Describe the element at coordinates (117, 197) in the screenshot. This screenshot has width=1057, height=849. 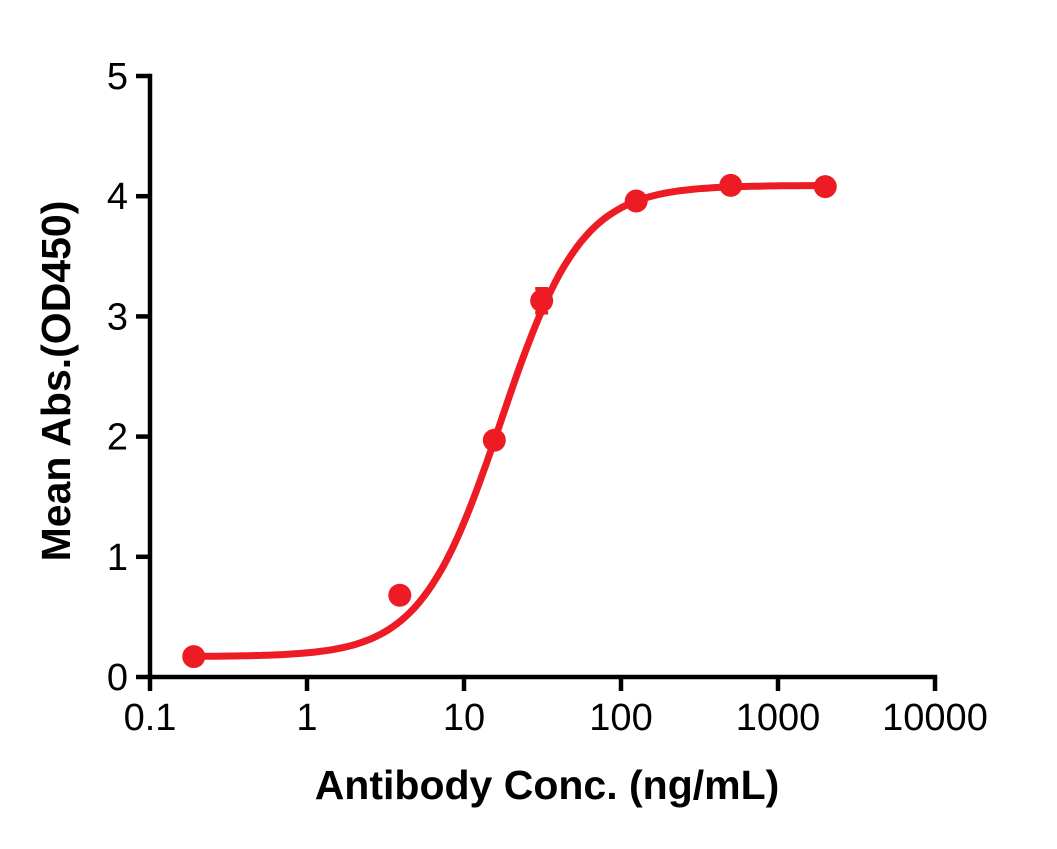
I see `y-axis-tick-label: 4` at that location.